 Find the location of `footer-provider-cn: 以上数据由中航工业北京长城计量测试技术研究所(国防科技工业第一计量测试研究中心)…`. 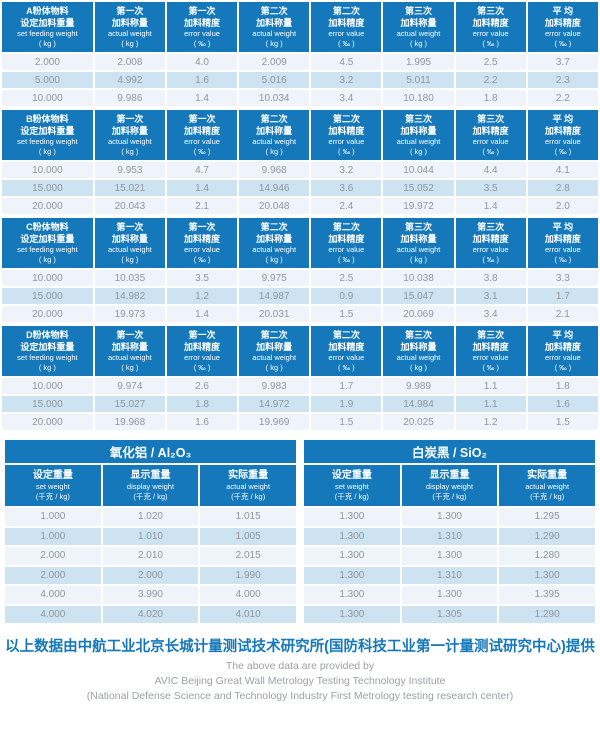

footer-provider-cn: 以上数据由中航工业北京长城计量测试技术研究所(国防科技工业第一计量测试研究中心)… is located at coordinates (300, 647).